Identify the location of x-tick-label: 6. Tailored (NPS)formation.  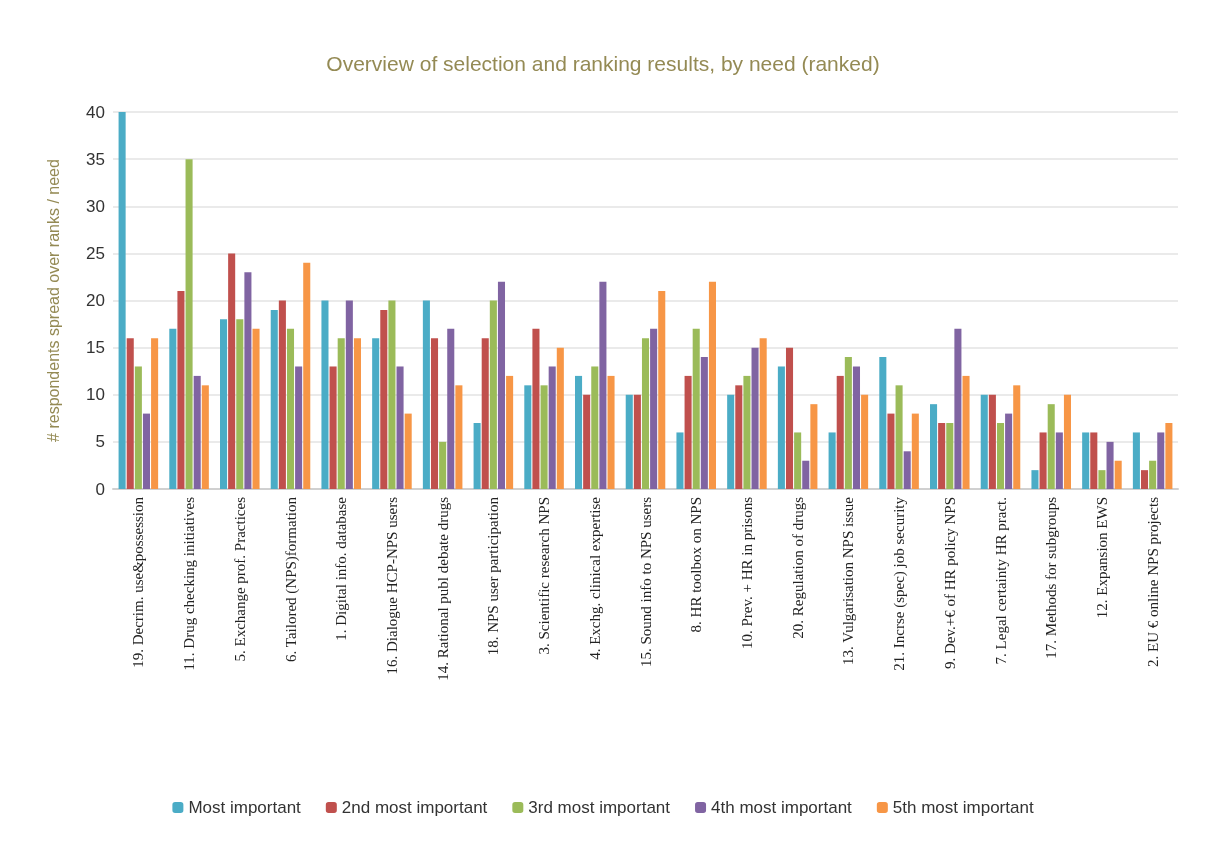
(291, 579).